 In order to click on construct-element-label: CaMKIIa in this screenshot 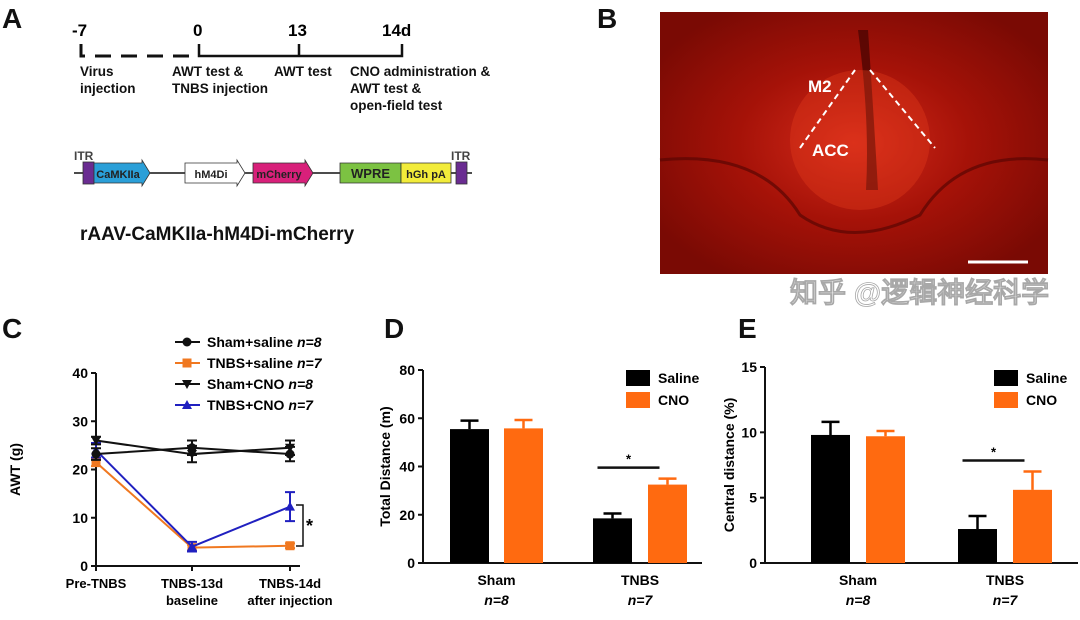, I will do `click(118, 175)`.